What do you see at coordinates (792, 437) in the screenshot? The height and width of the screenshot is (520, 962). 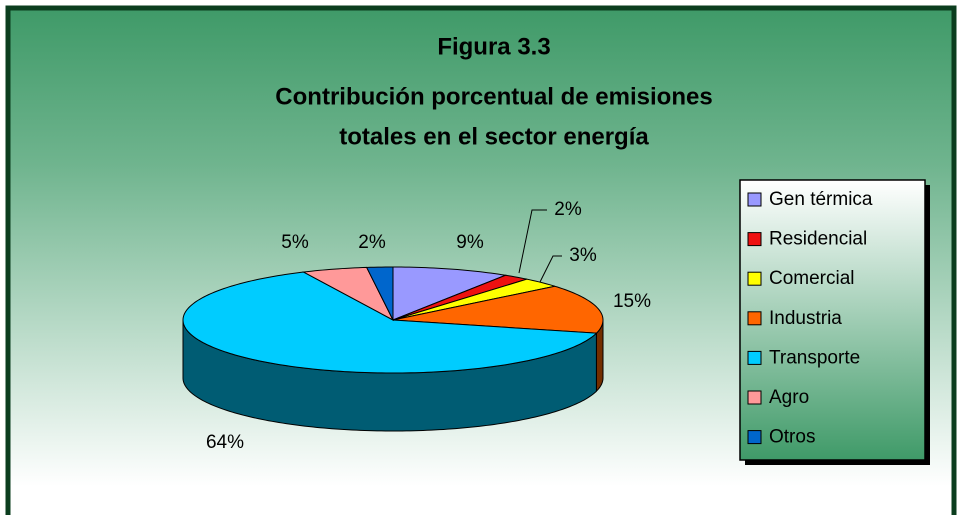 I see `legend-label: Otros` at bounding box center [792, 437].